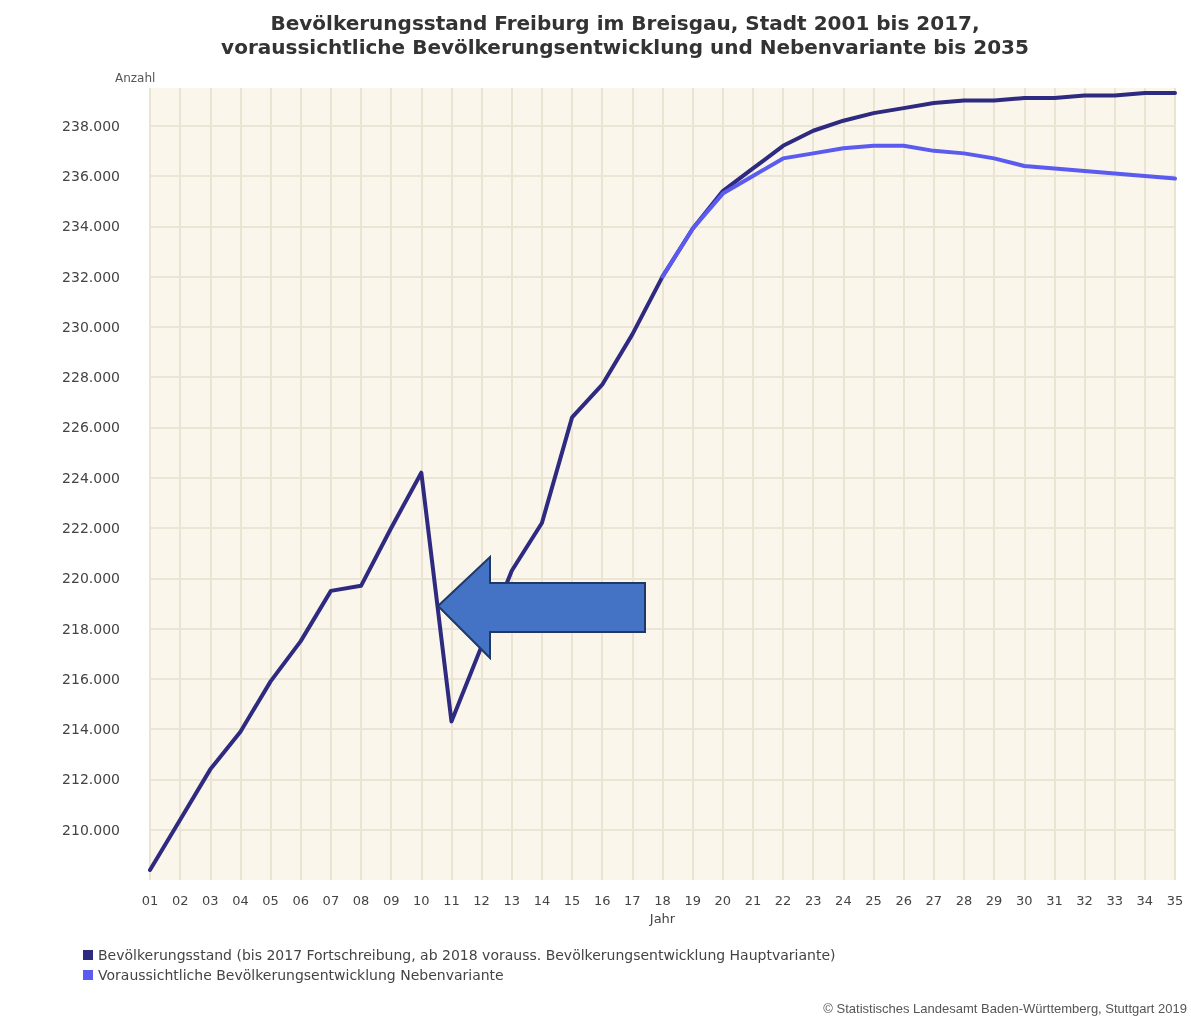 The width and height of the screenshot is (1191, 1017). Describe the element at coordinates (662, 900) in the screenshot. I see `x-tick-label: 18` at that location.